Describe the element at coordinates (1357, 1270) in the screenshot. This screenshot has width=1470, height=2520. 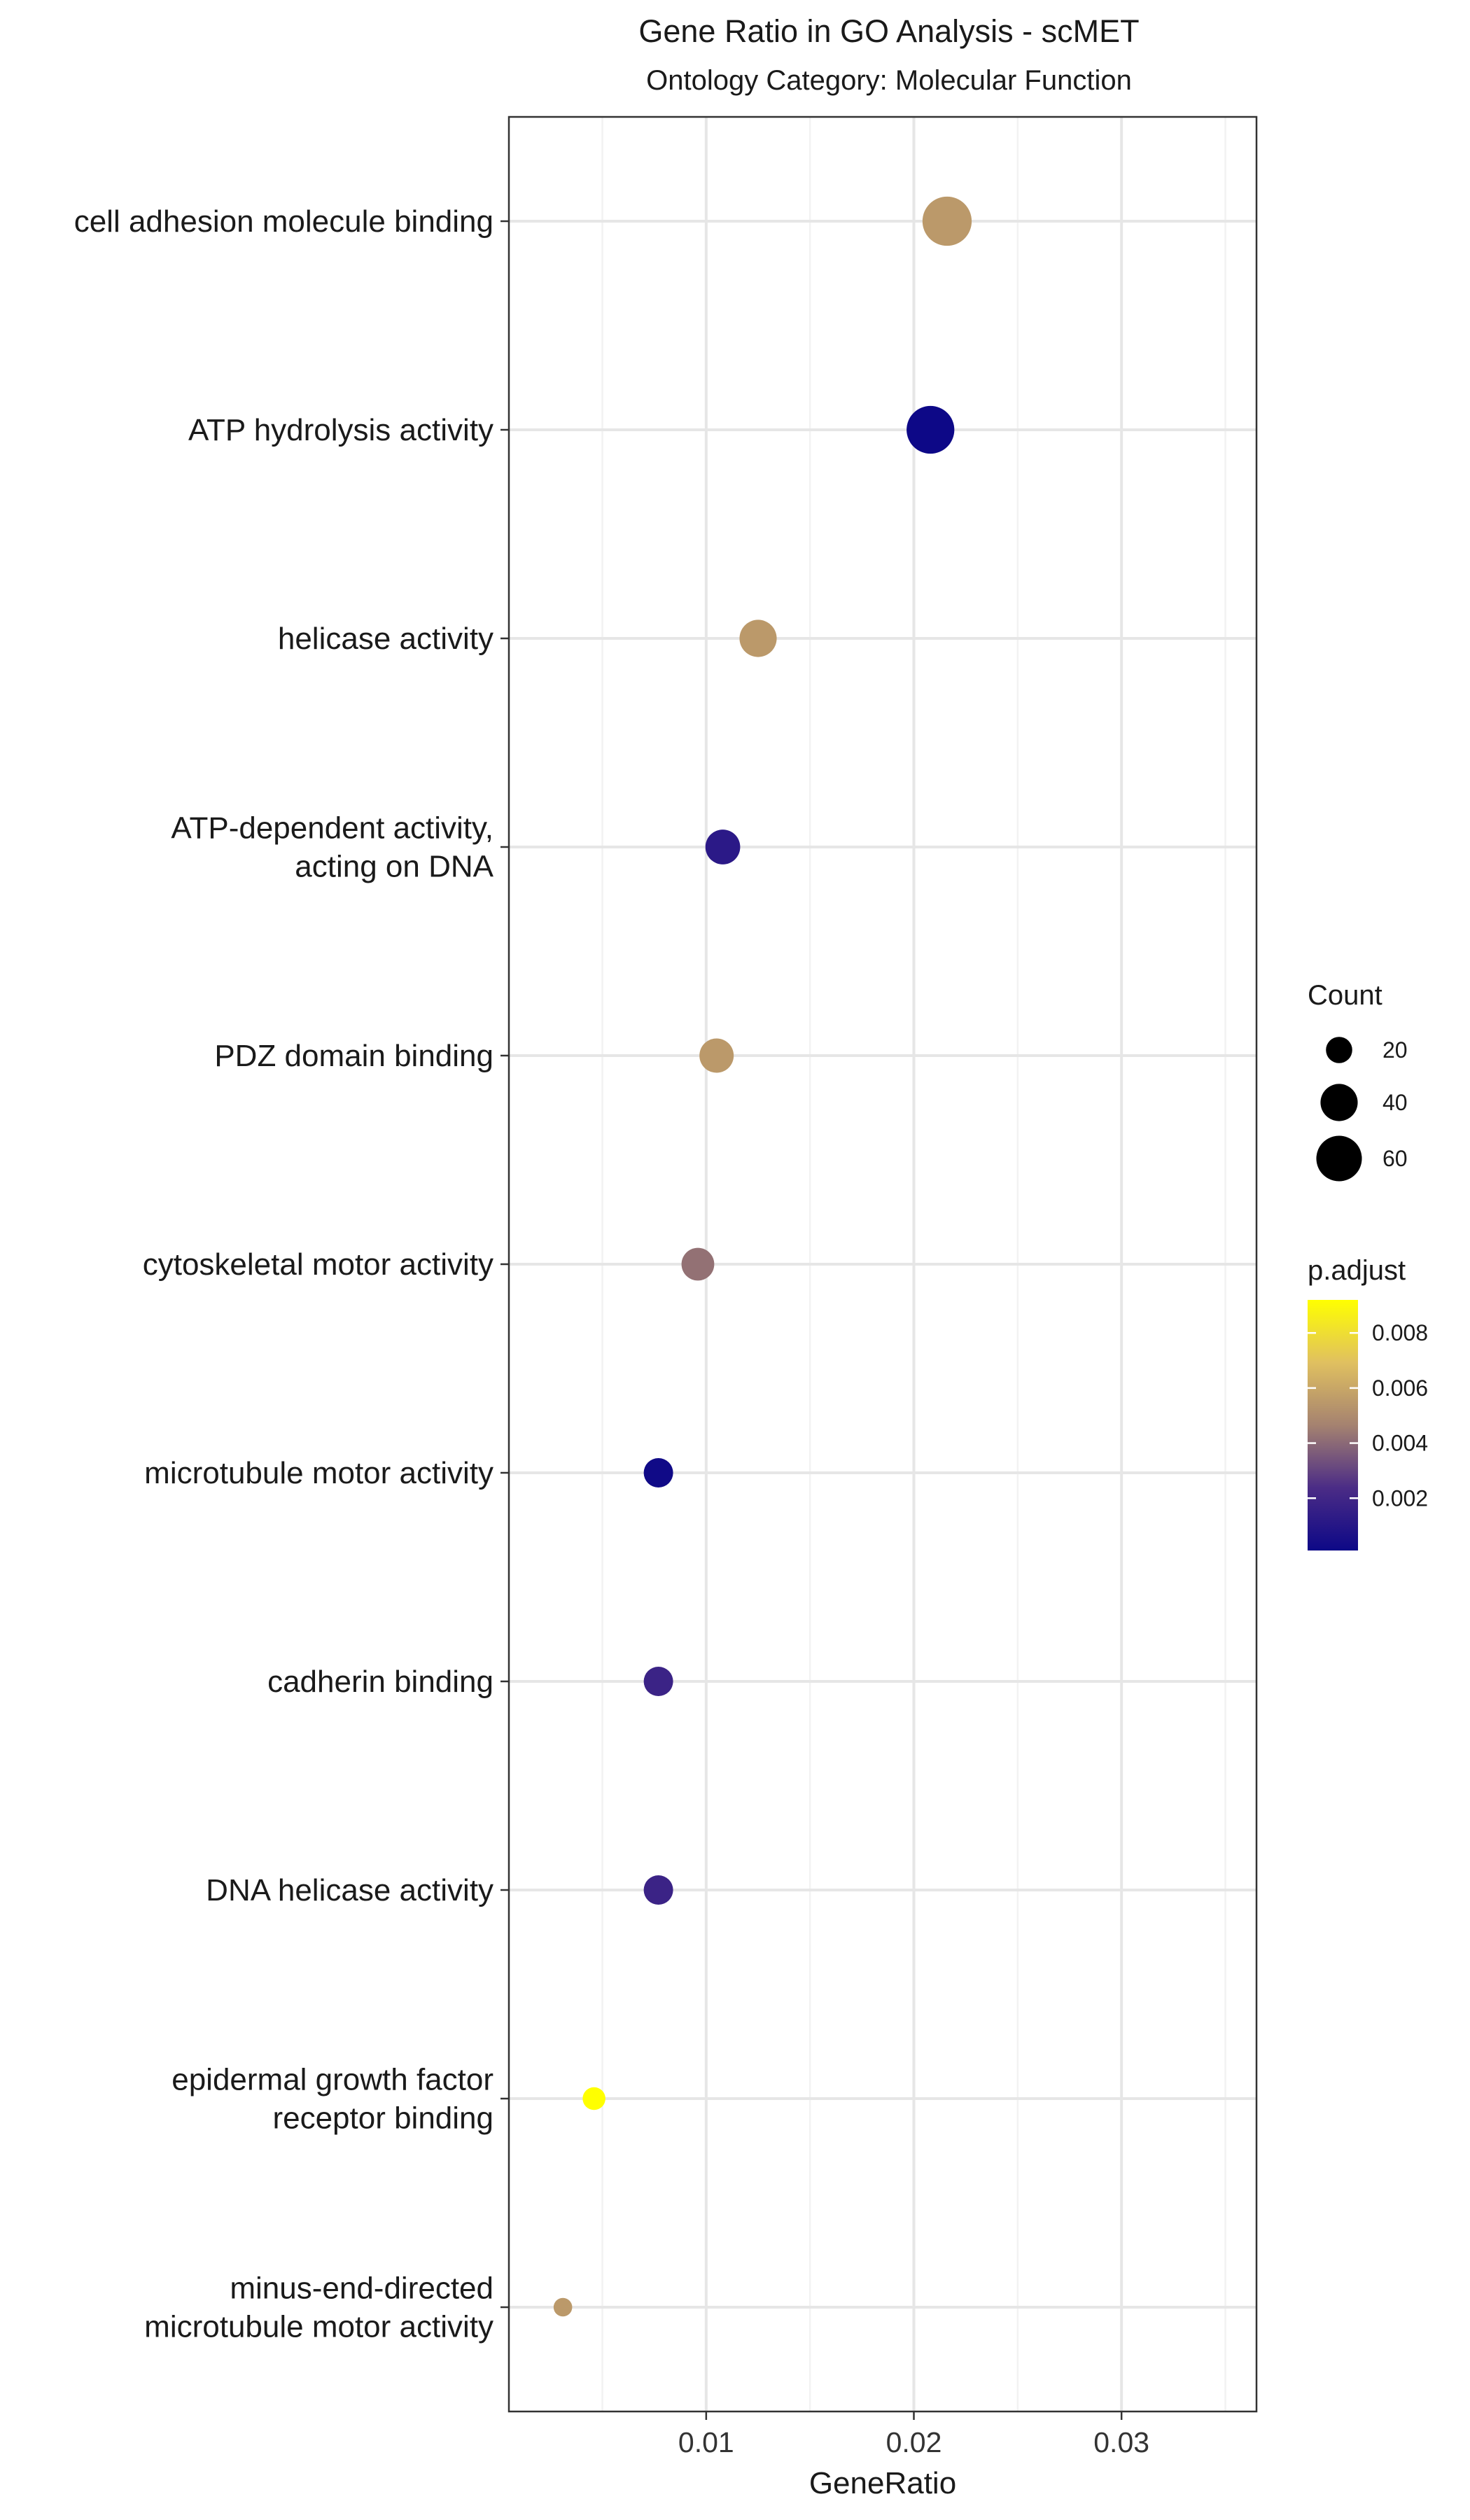
I see `color-legend-title: p.adjust` at that location.